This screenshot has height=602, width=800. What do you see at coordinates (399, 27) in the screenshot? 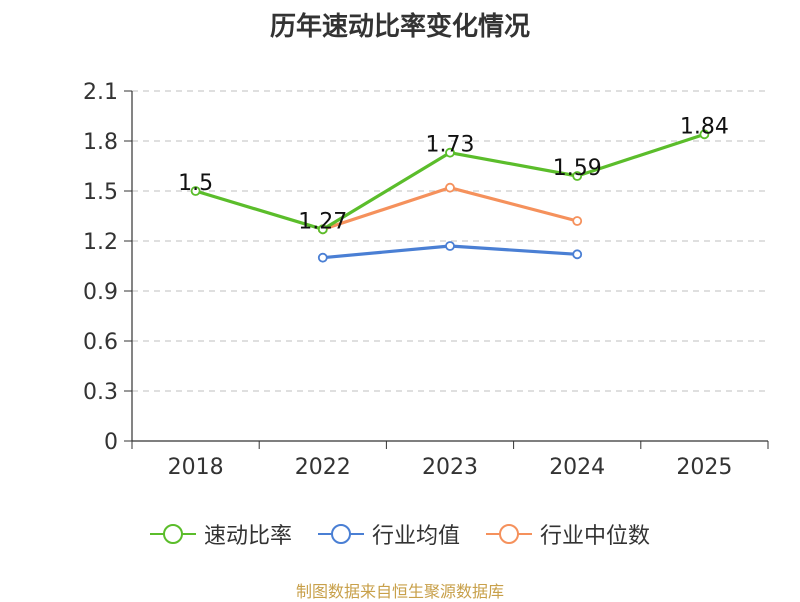
I see `chart-title: 历年速动比率变化情况` at bounding box center [399, 27].